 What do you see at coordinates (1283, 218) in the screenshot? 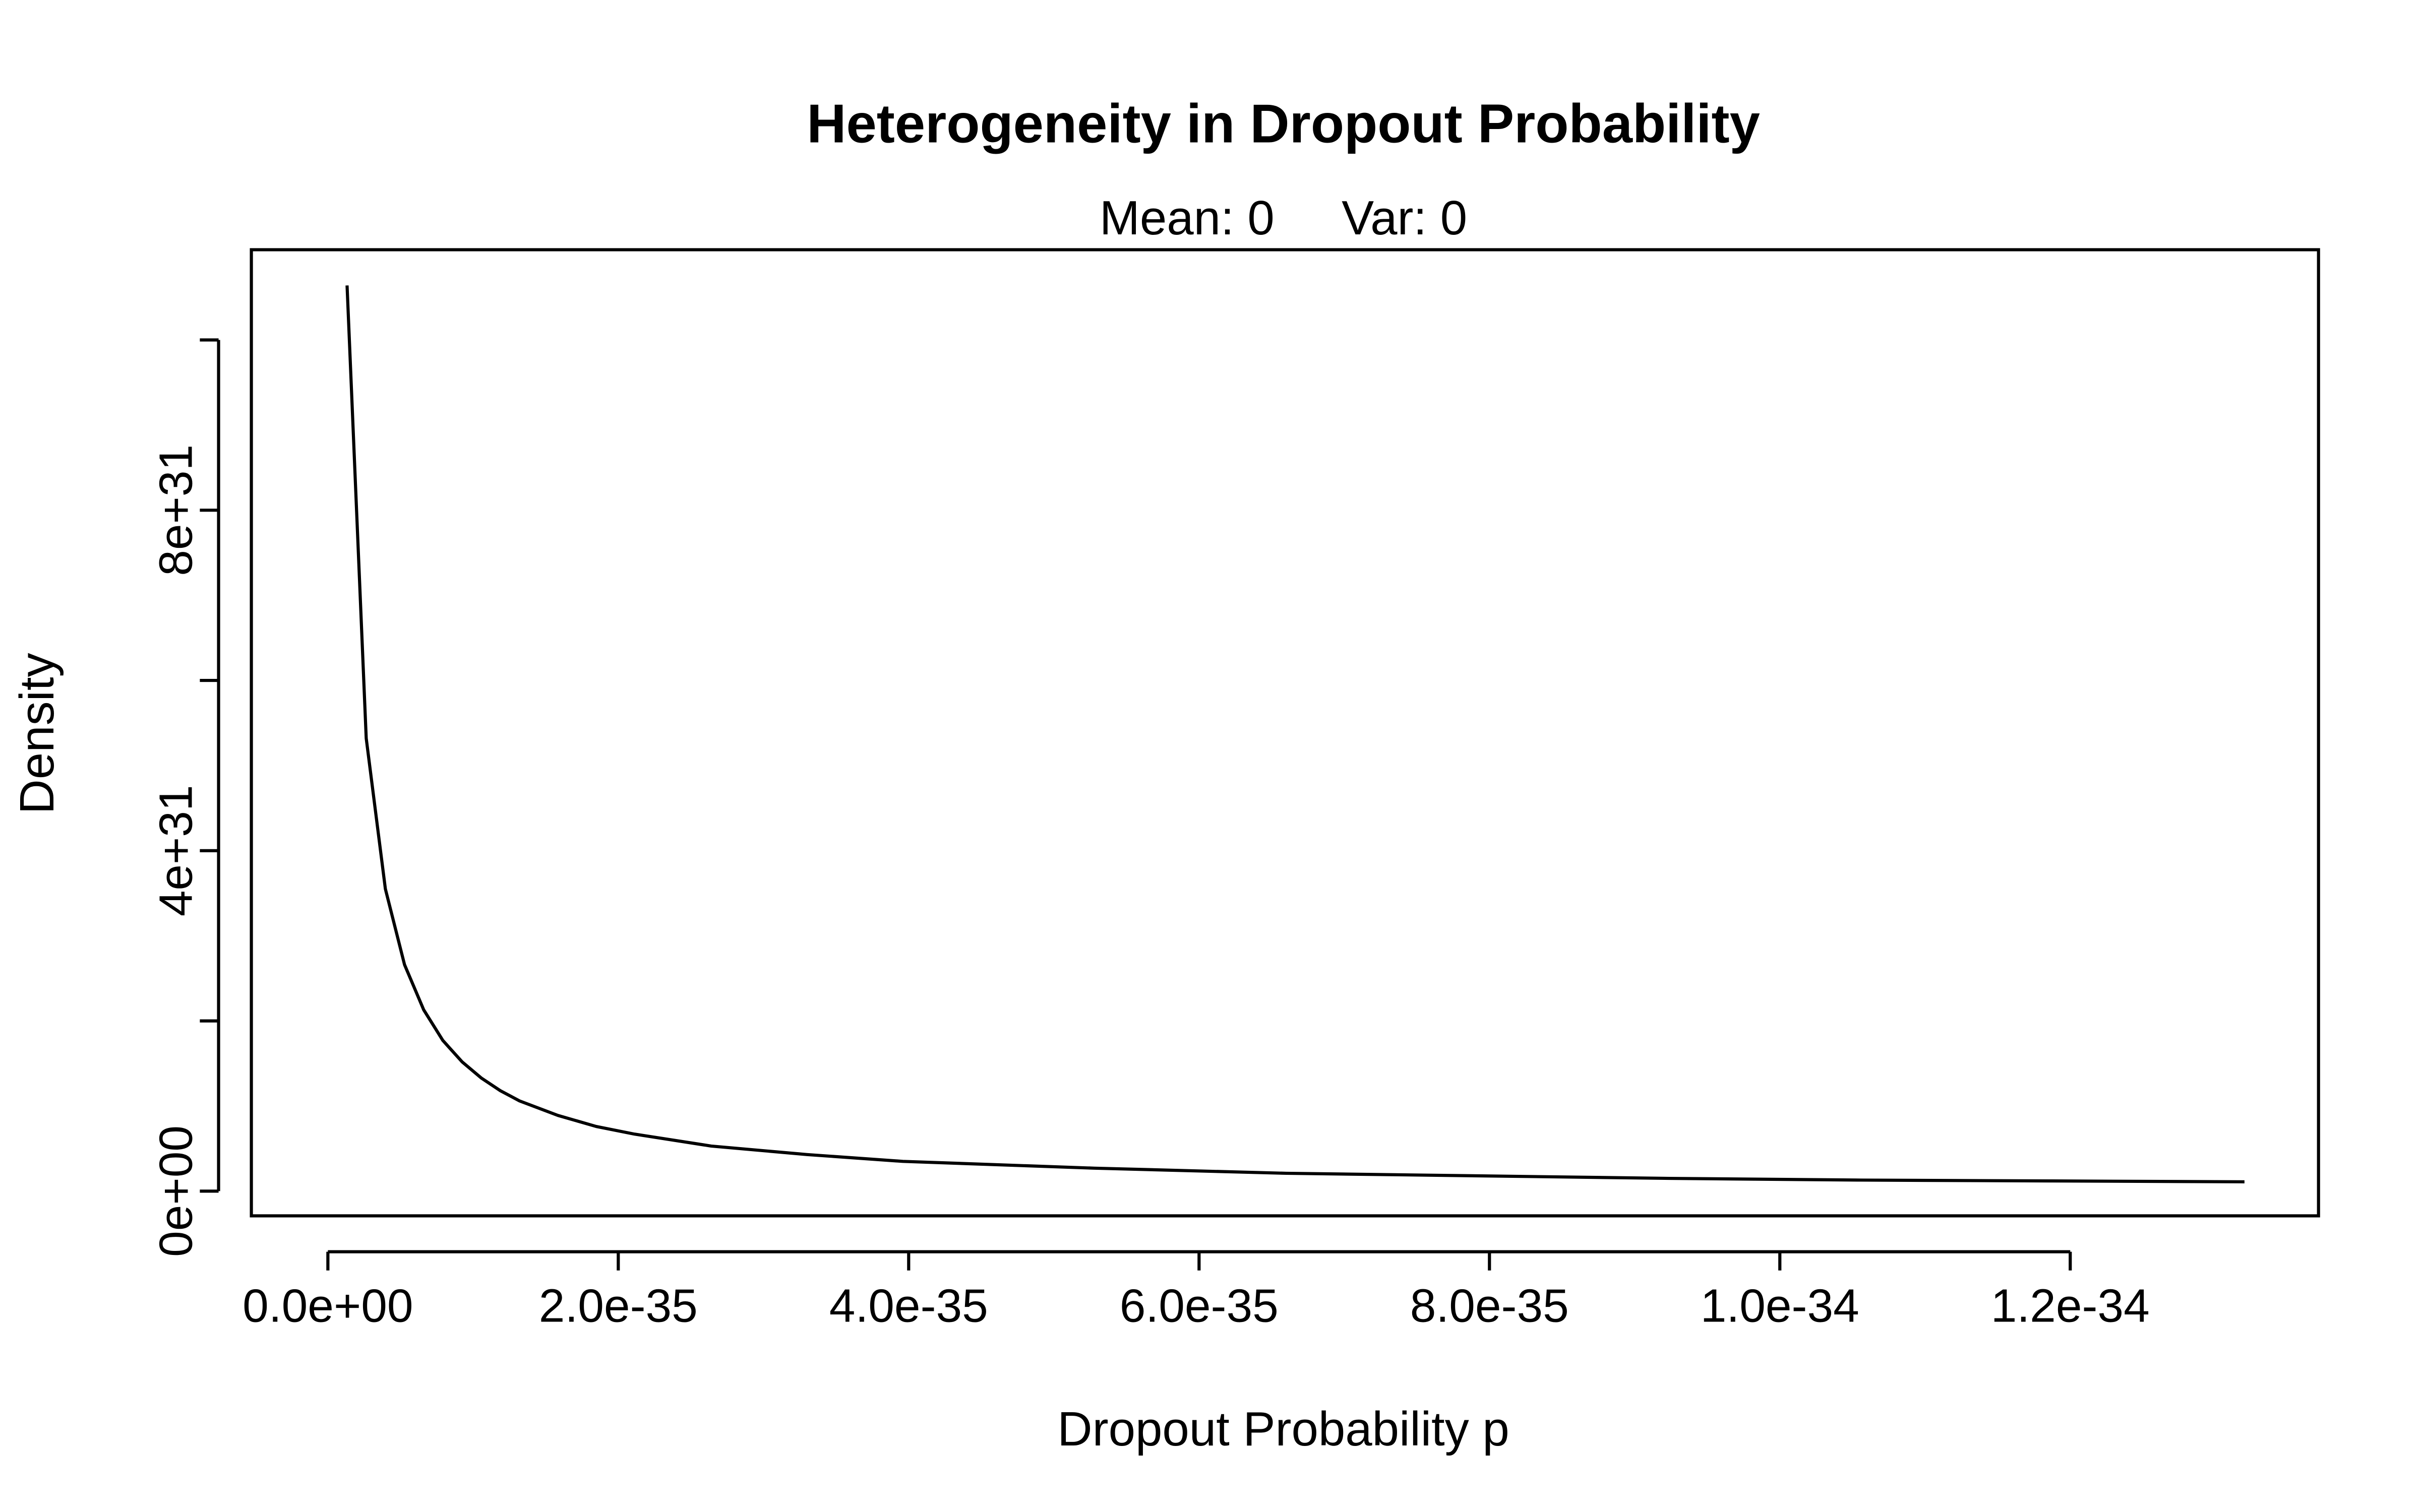
I see `chart-subtitle: Mean: 0 Var: 0` at bounding box center [1283, 218].